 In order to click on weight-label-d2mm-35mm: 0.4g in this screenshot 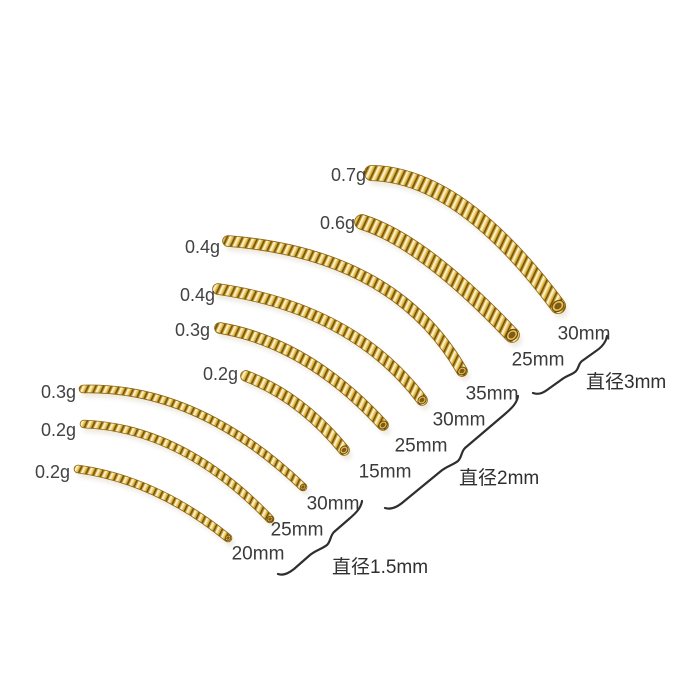, I will do `click(202, 247)`.